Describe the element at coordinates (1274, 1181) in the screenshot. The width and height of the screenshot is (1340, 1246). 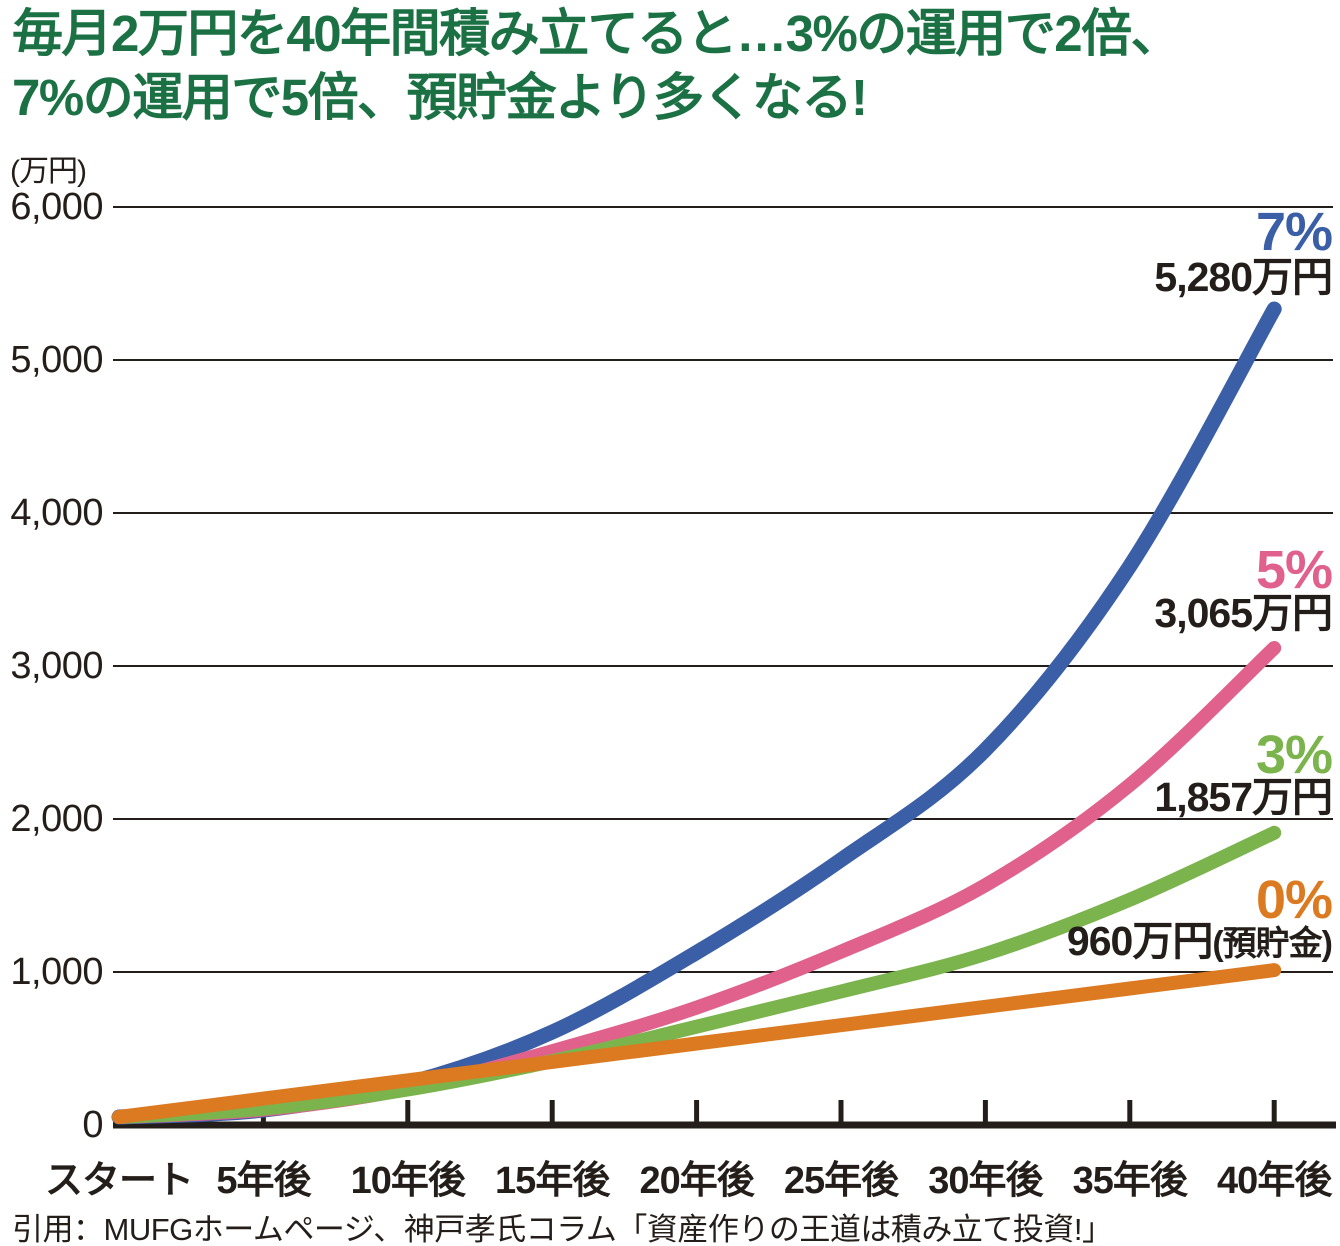
I see `x-axis-label: 40年後` at that location.